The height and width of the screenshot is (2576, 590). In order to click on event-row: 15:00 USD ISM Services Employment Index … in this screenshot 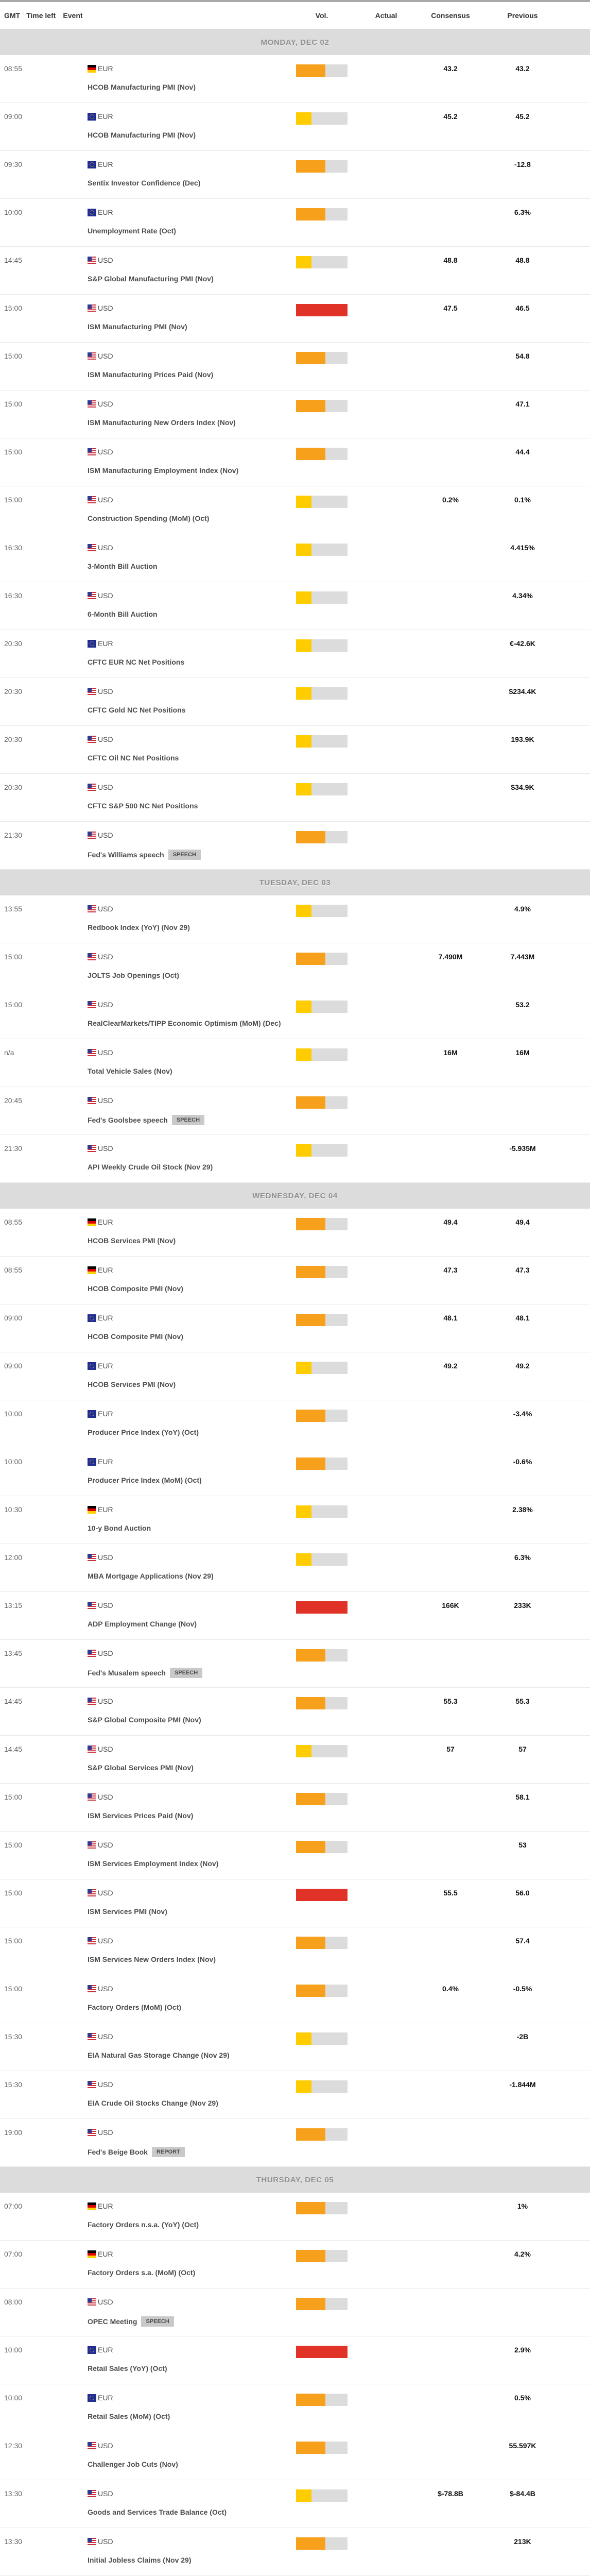, I will do `click(295, 1855)`.